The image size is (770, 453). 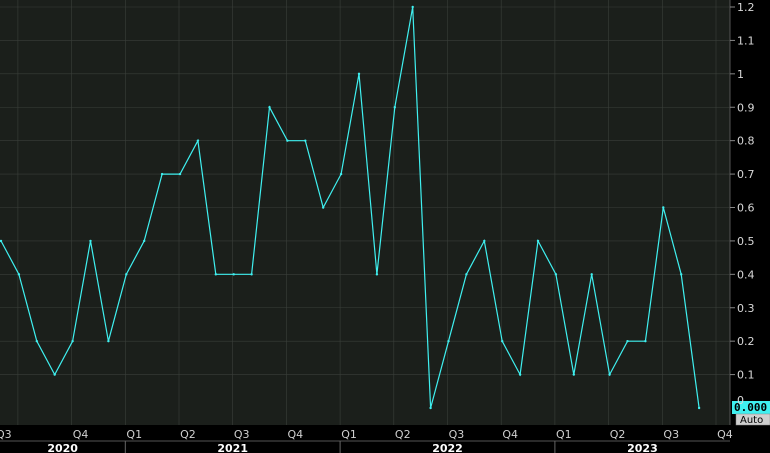 What do you see at coordinates (352, 447) in the screenshot?
I see `year-labels: 2020 2021 2022 2023` at bounding box center [352, 447].